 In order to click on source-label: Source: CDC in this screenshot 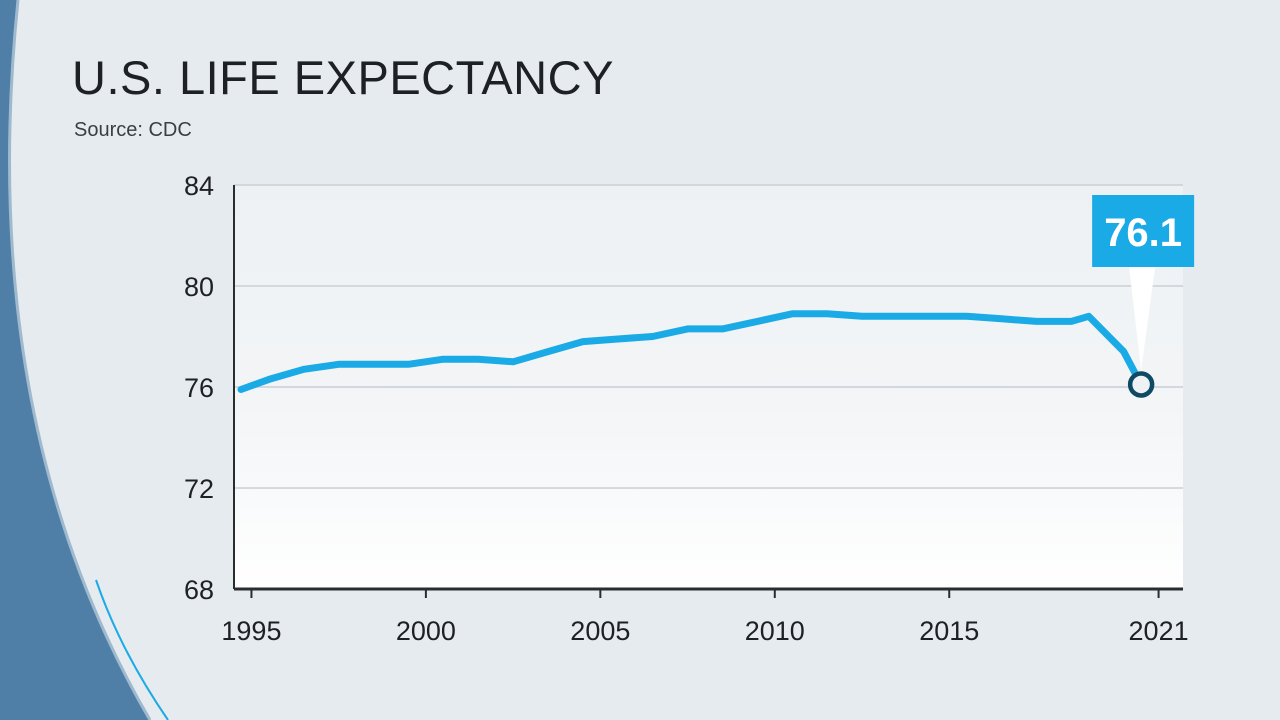, I will do `click(133, 130)`.